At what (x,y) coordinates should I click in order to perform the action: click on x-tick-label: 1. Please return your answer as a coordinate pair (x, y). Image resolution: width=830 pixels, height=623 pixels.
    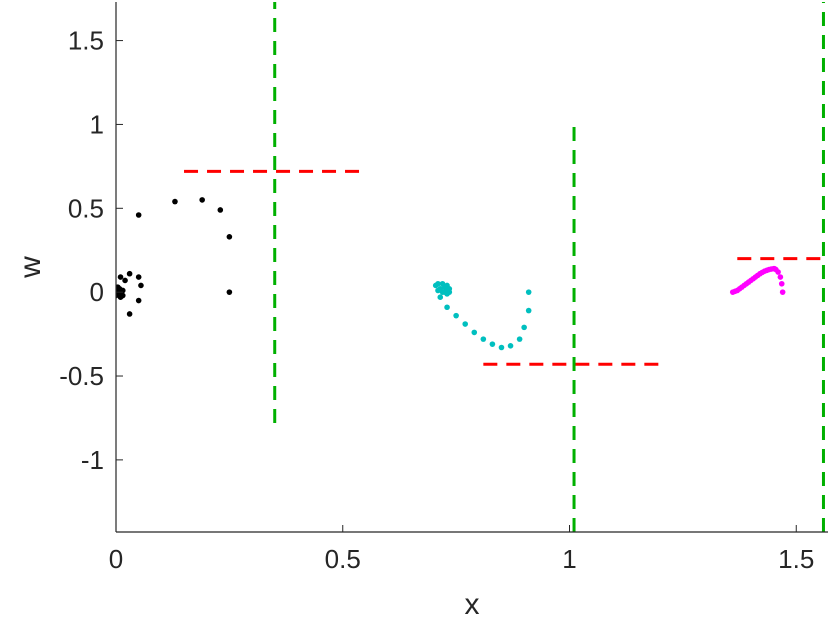
    Looking at the image, I should click on (569, 559).